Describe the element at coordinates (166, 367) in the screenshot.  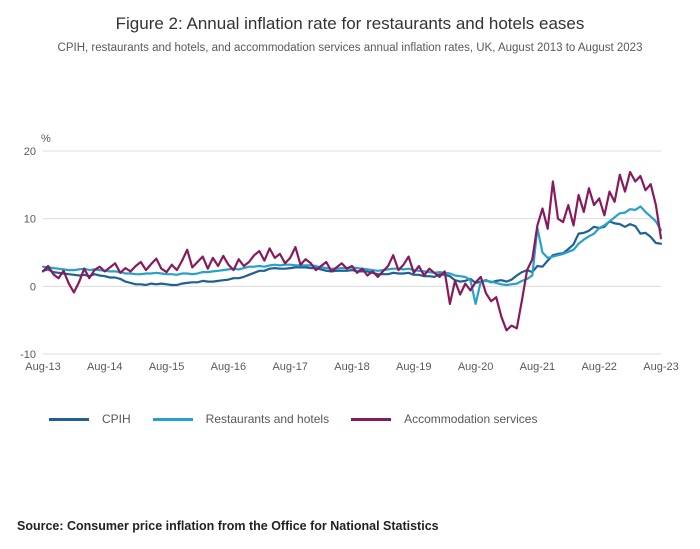
I see `svg-text: Aug-15` at that location.